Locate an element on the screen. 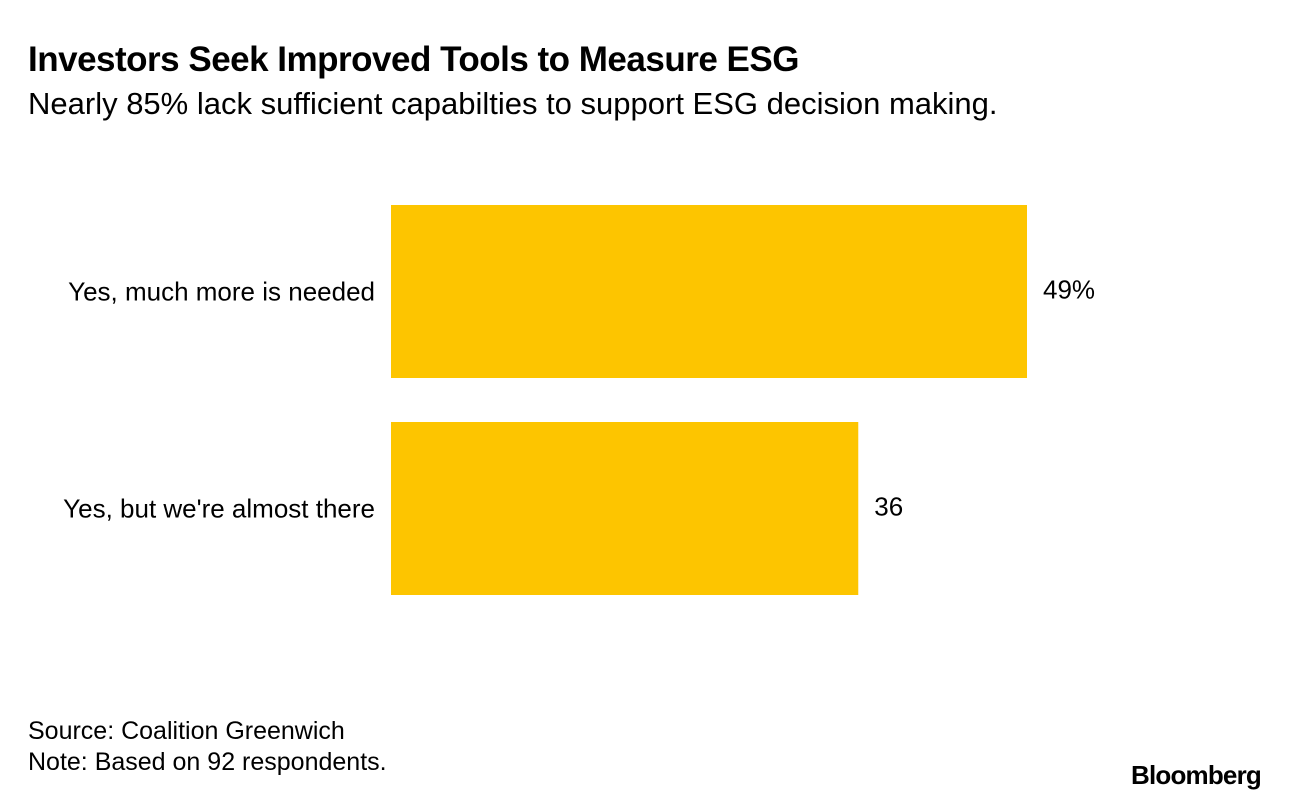  value-label: 36 is located at coordinates (888, 507).